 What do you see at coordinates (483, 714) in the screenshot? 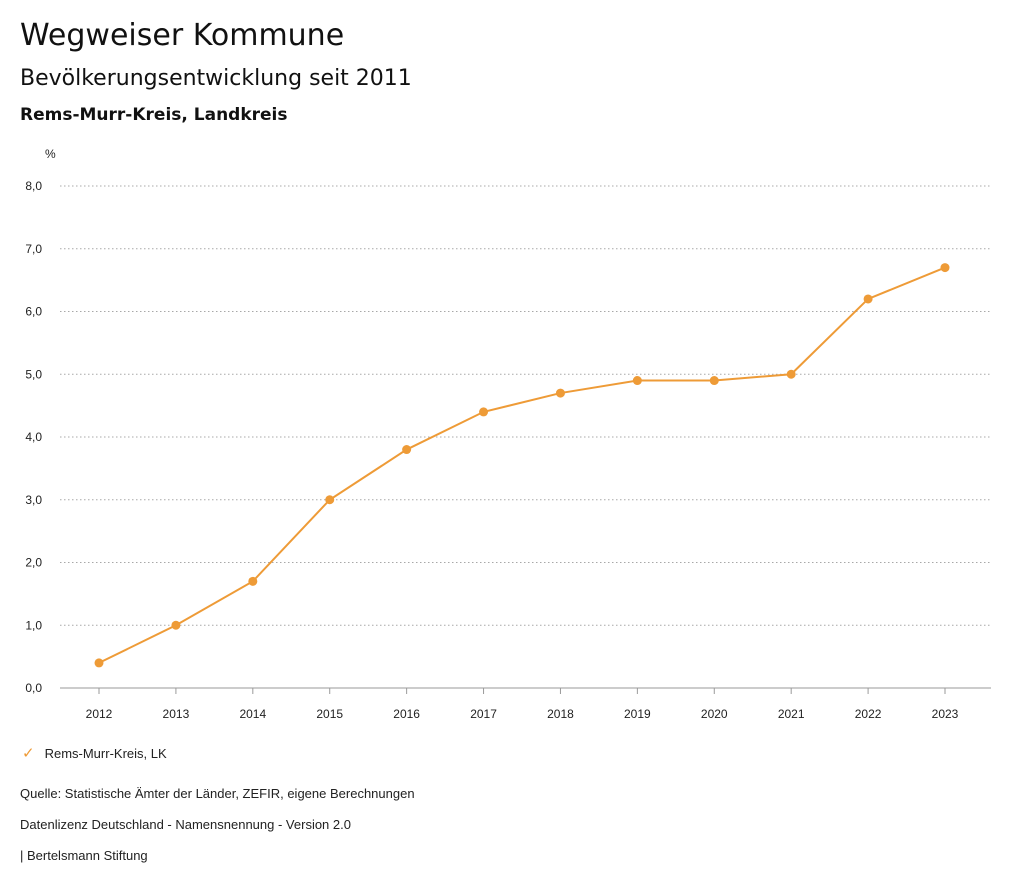
I see `x-tick-label: 2017` at bounding box center [483, 714].